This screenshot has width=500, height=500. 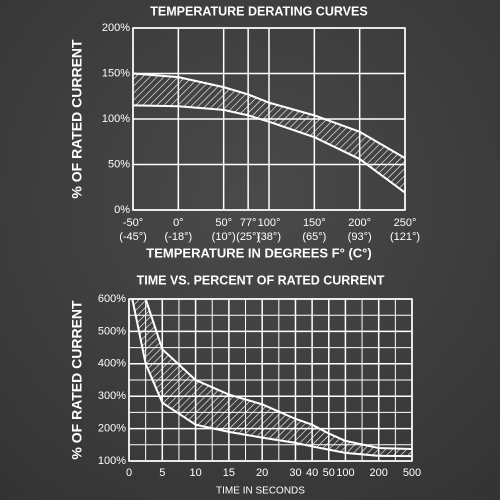 What do you see at coordinates (179, 230) in the screenshot?
I see `x-tick-label: 0° (-18°)` at bounding box center [179, 230].